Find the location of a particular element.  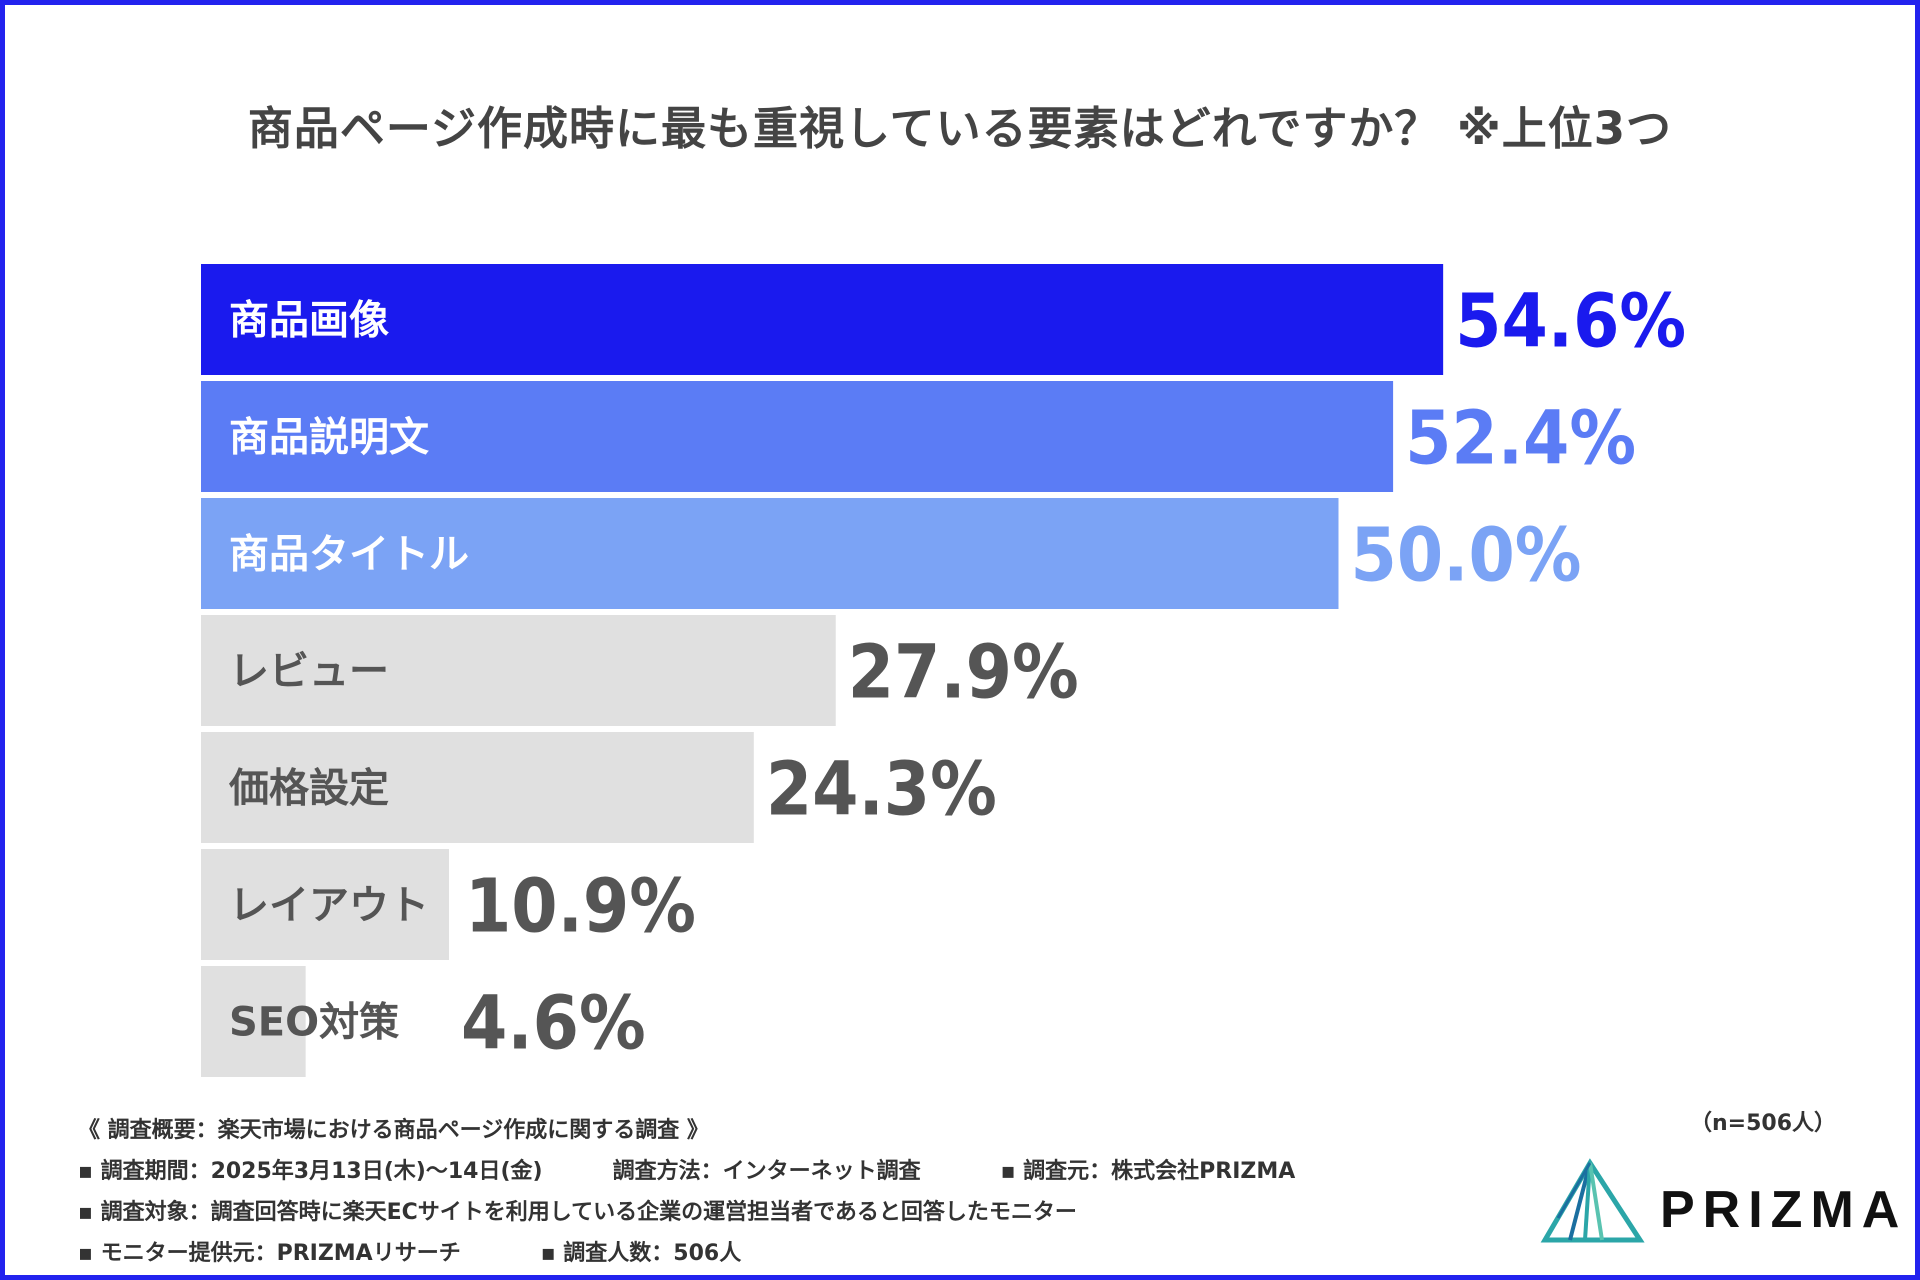

prizma-logo: PRIZMA is located at coordinates (1720, 1203).